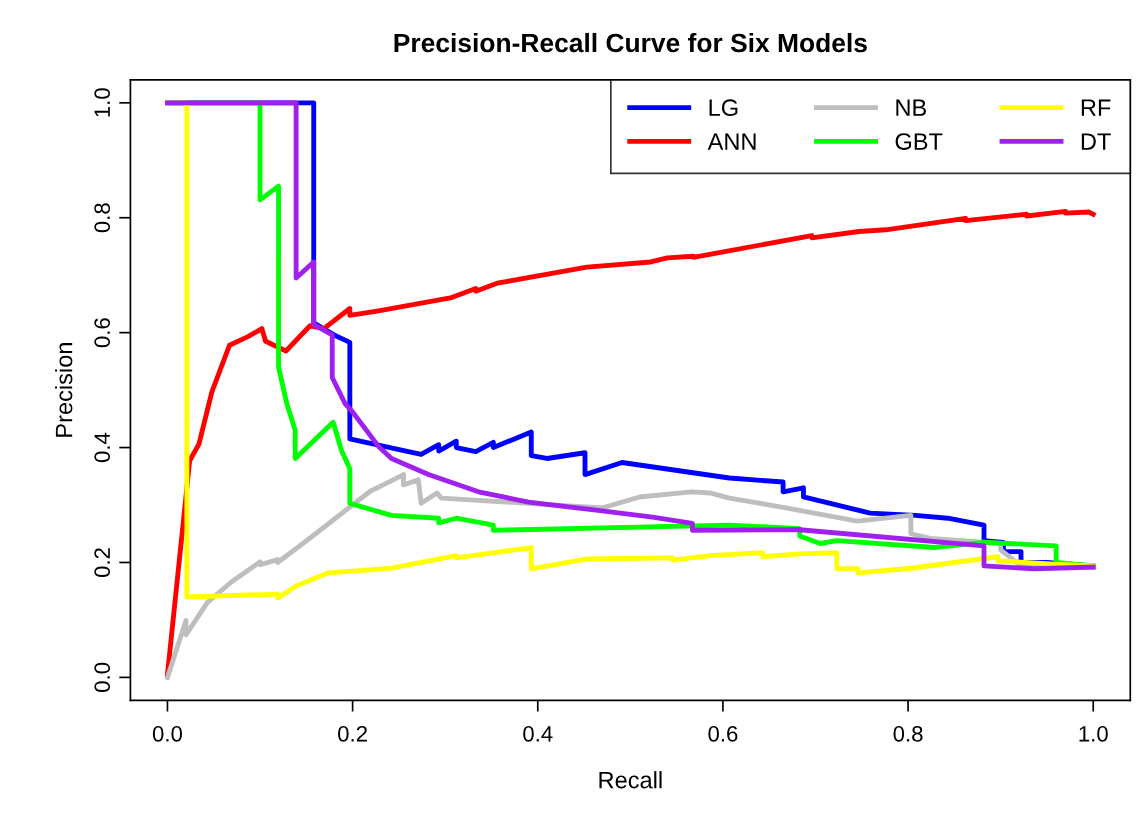 The width and height of the screenshot is (1144, 823). What do you see at coordinates (1096, 107) in the screenshot?
I see `legend-label: RF` at bounding box center [1096, 107].